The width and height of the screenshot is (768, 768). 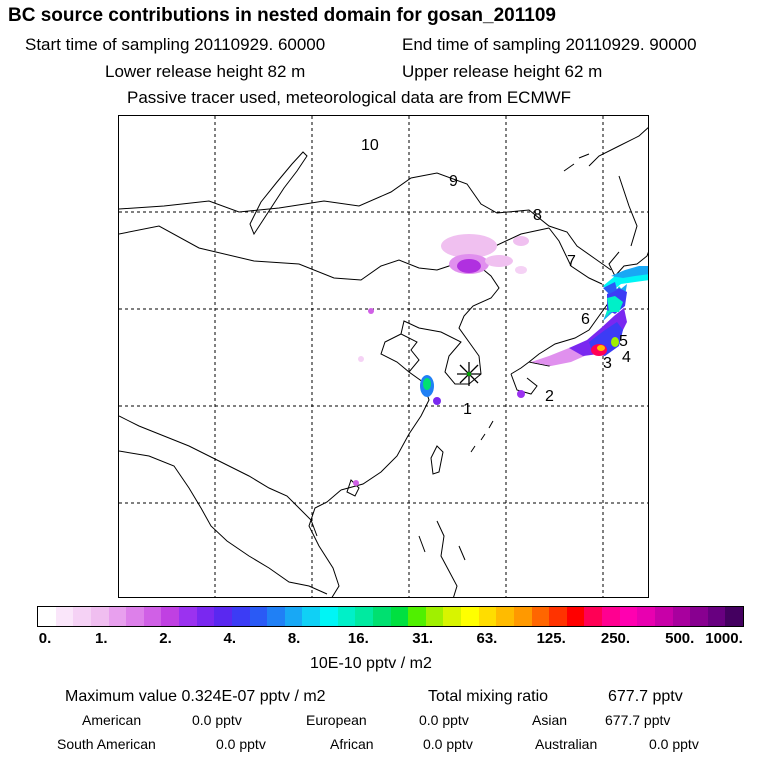 What do you see at coordinates (371, 663) in the screenshot?
I see `colorbar-unit-label: 10E-10 pptv / m2` at bounding box center [371, 663].